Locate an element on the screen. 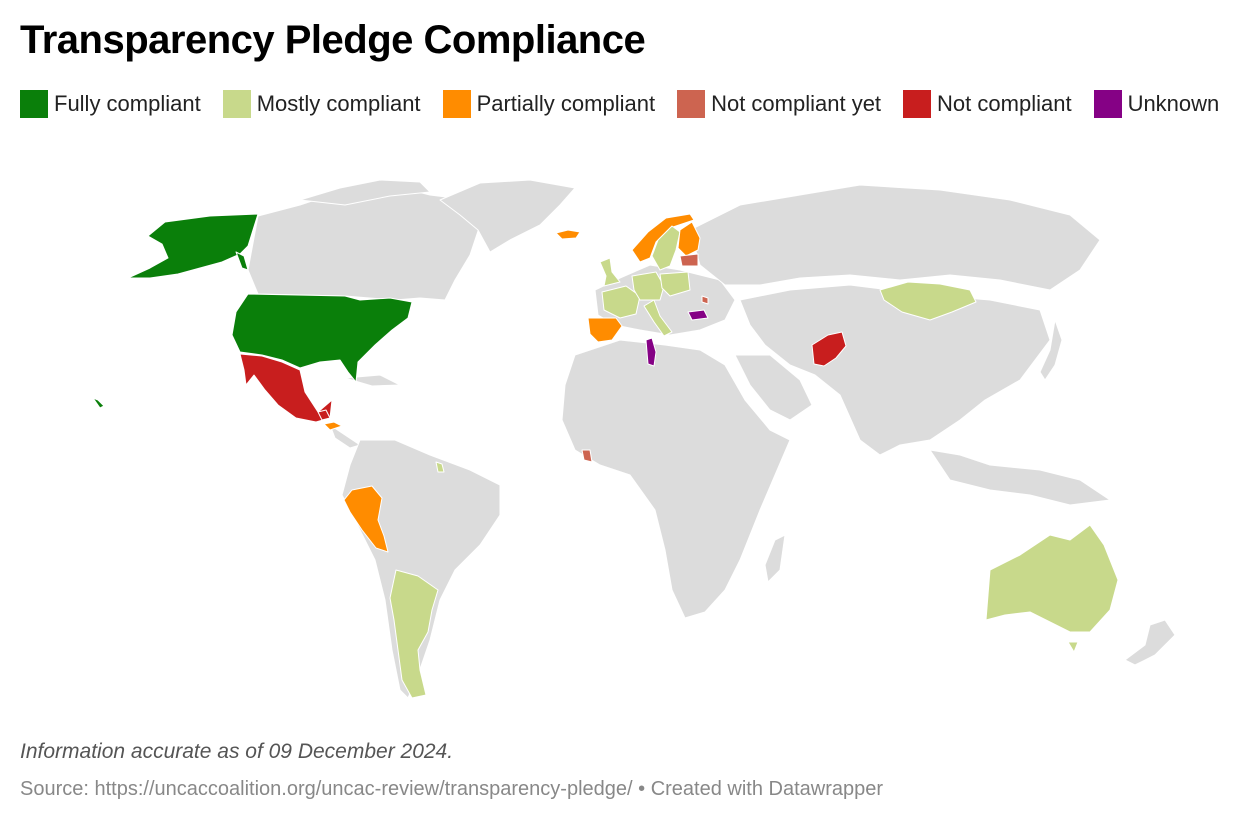 Image resolution: width=1240 pixels, height=826 pixels. legend-item-mostly-compliant: Mostly compliant is located at coordinates (321, 104).